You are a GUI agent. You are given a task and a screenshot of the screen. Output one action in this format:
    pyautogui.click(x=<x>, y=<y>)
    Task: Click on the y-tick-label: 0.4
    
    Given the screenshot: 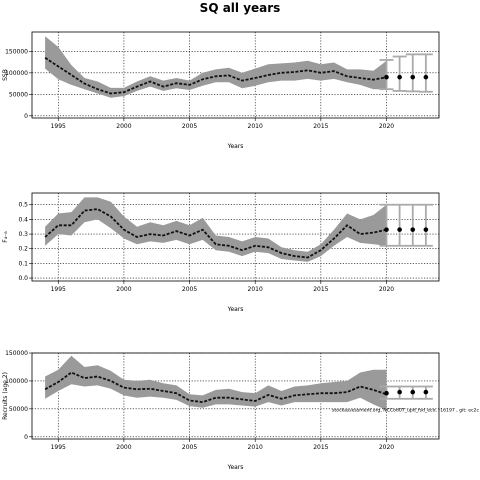 What is the action you would take?
    pyautogui.click(x=23, y=219)
    